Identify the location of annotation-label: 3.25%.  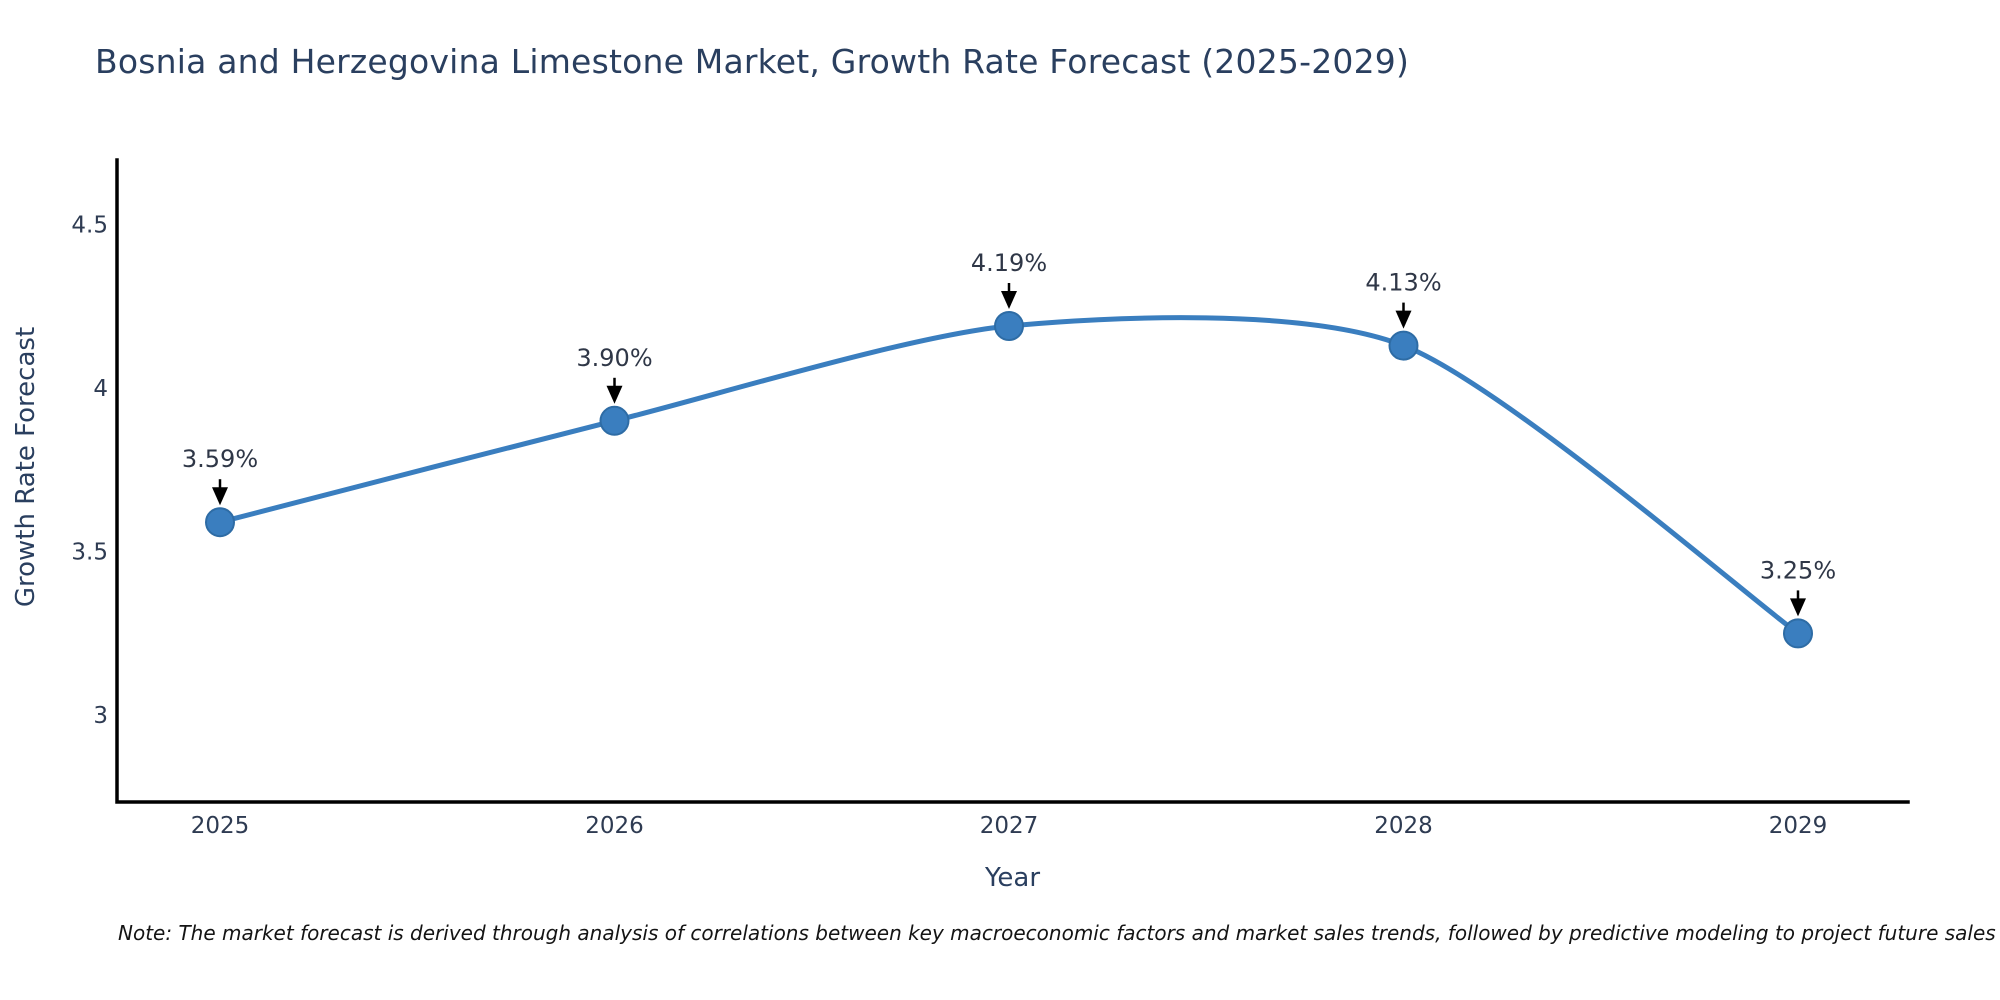
(1798, 570).